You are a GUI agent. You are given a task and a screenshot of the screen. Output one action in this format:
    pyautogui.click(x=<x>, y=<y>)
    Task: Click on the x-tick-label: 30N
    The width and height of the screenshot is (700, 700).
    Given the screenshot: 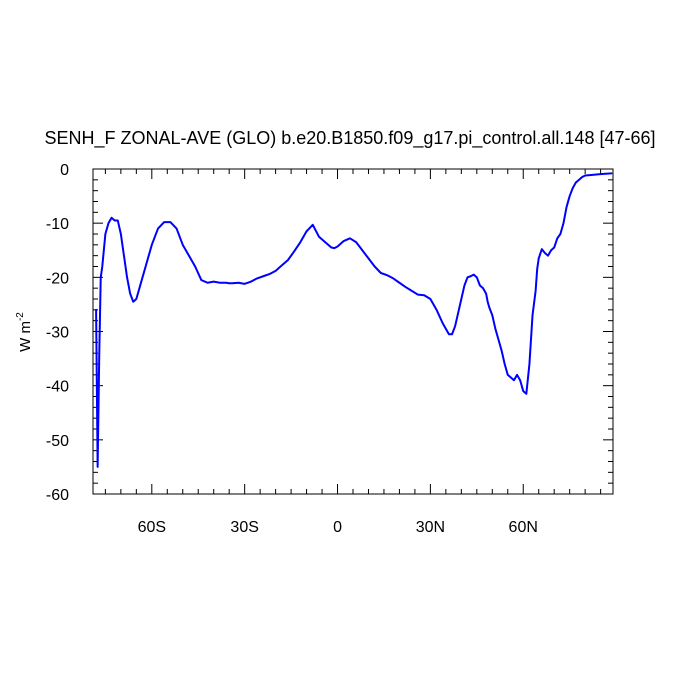 What is the action you would take?
    pyautogui.click(x=430, y=527)
    